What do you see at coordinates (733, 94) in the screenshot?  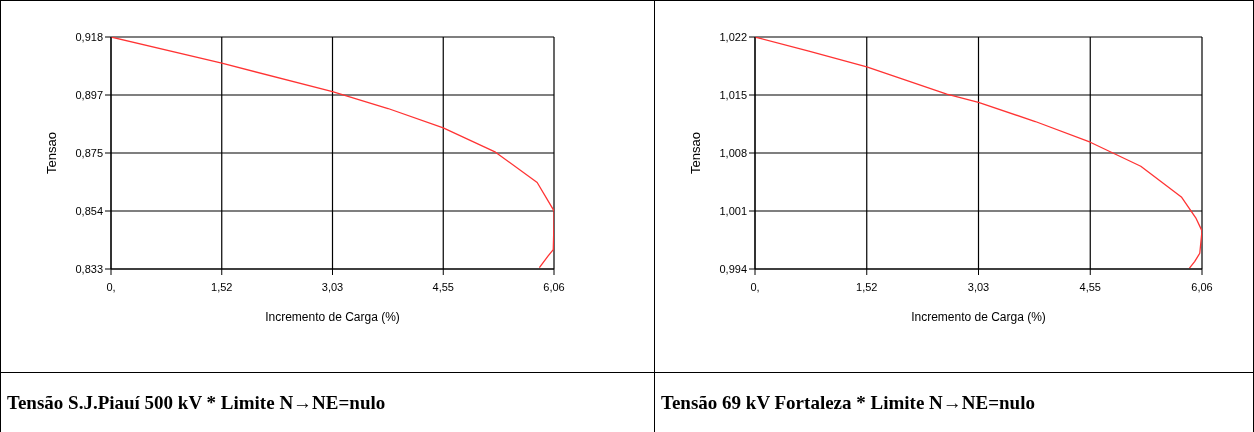 I see `y-tick-label: 1,015` at bounding box center [733, 94].